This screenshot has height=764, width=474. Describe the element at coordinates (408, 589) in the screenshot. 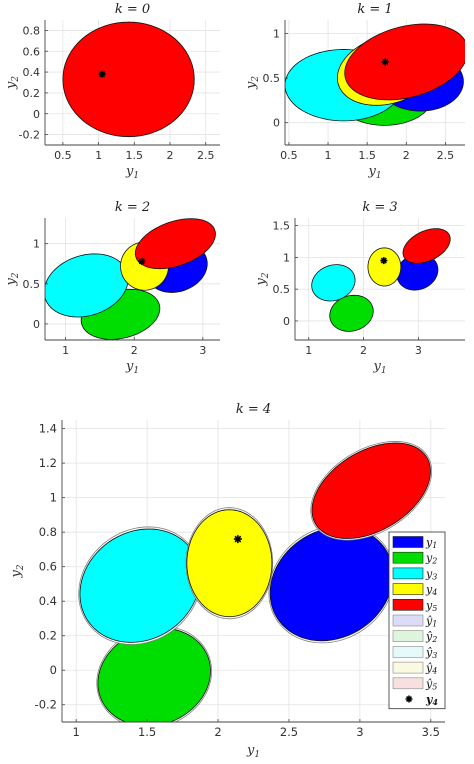

I see `legend-swatch-y4` at that location.